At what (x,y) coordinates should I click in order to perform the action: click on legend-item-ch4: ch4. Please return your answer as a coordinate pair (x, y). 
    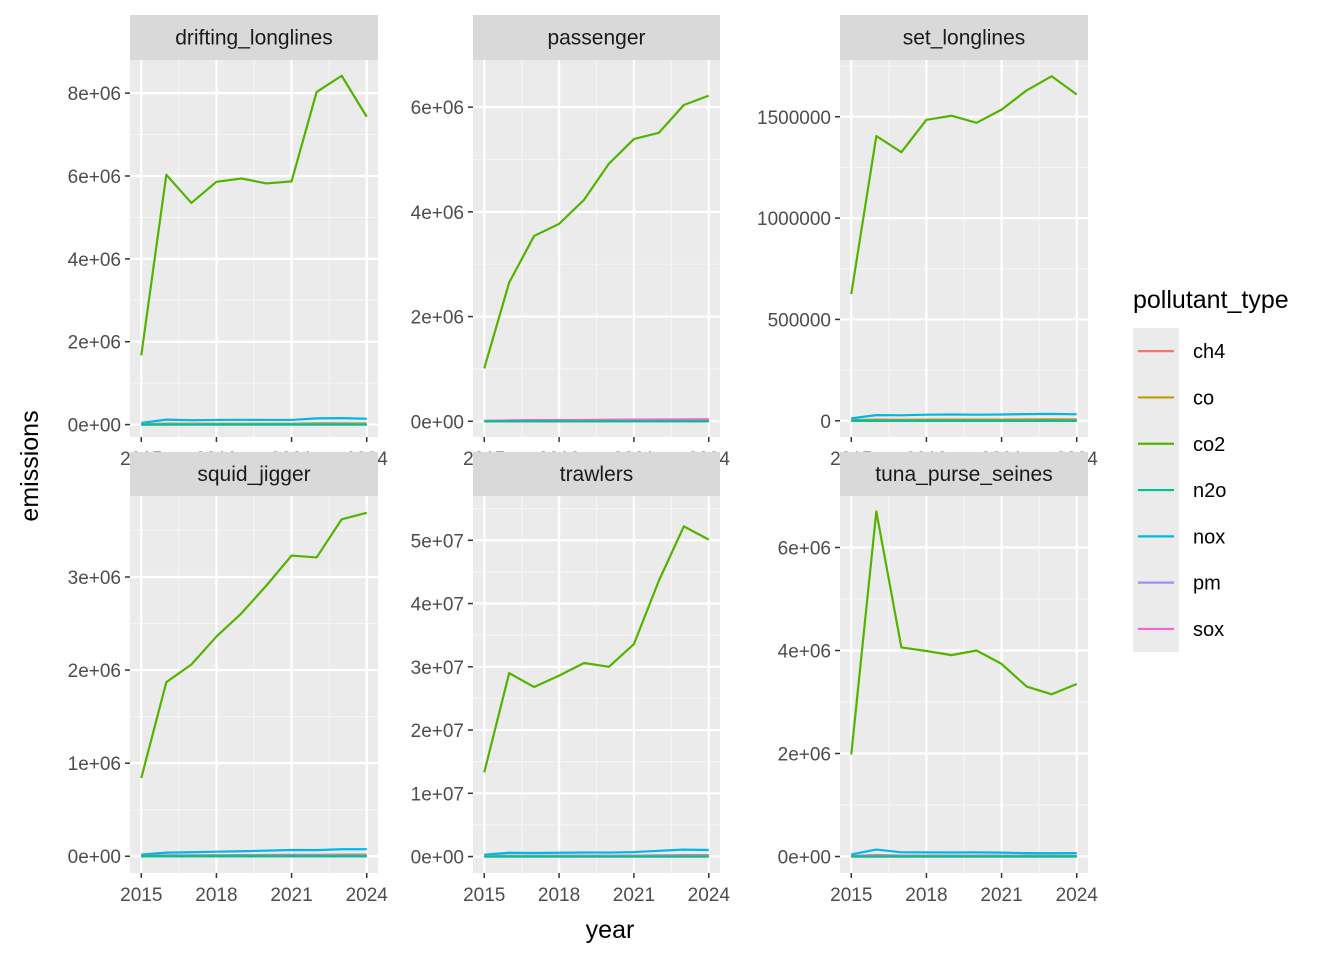
    Looking at the image, I should click on (1181, 352).